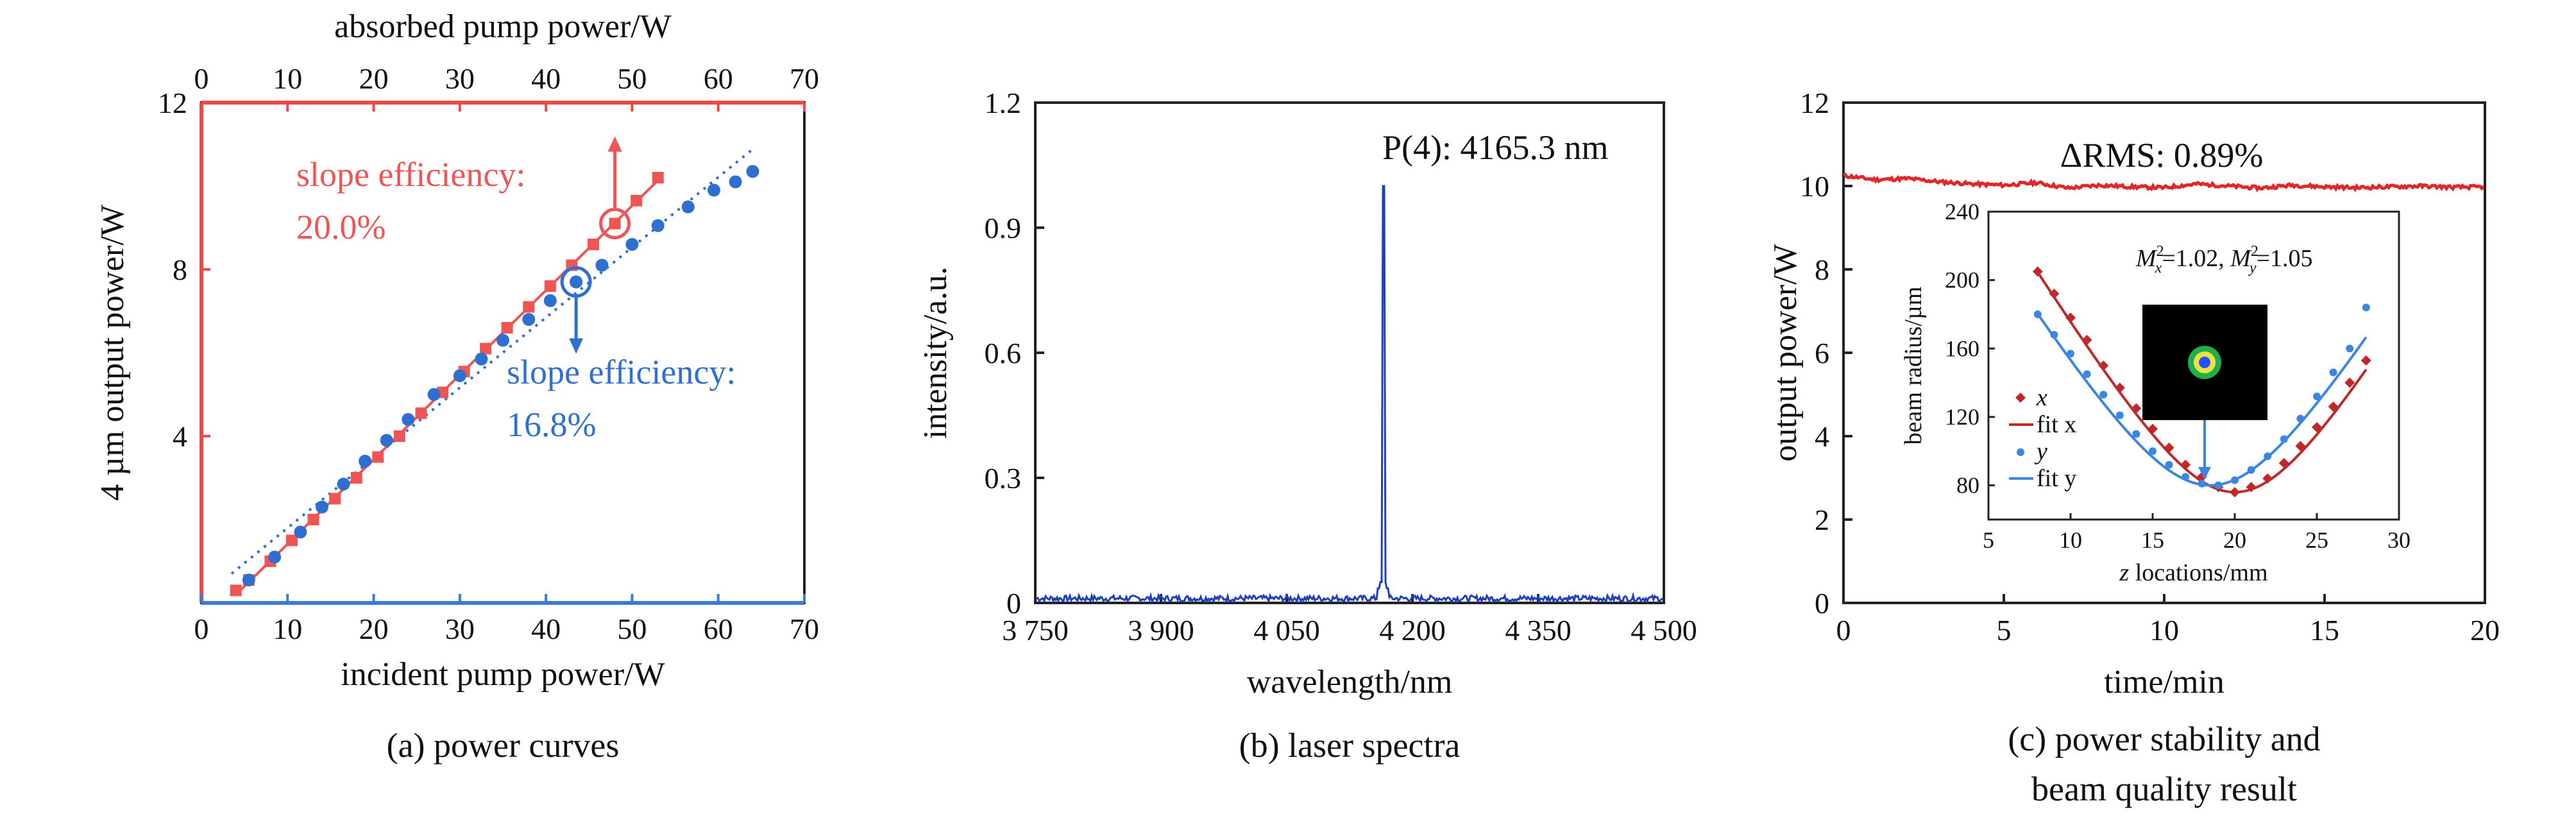 This screenshot has width=2576, height=821. What do you see at coordinates (341, 227) in the screenshot?
I see `annotation-red-line2: 20.0%` at bounding box center [341, 227].